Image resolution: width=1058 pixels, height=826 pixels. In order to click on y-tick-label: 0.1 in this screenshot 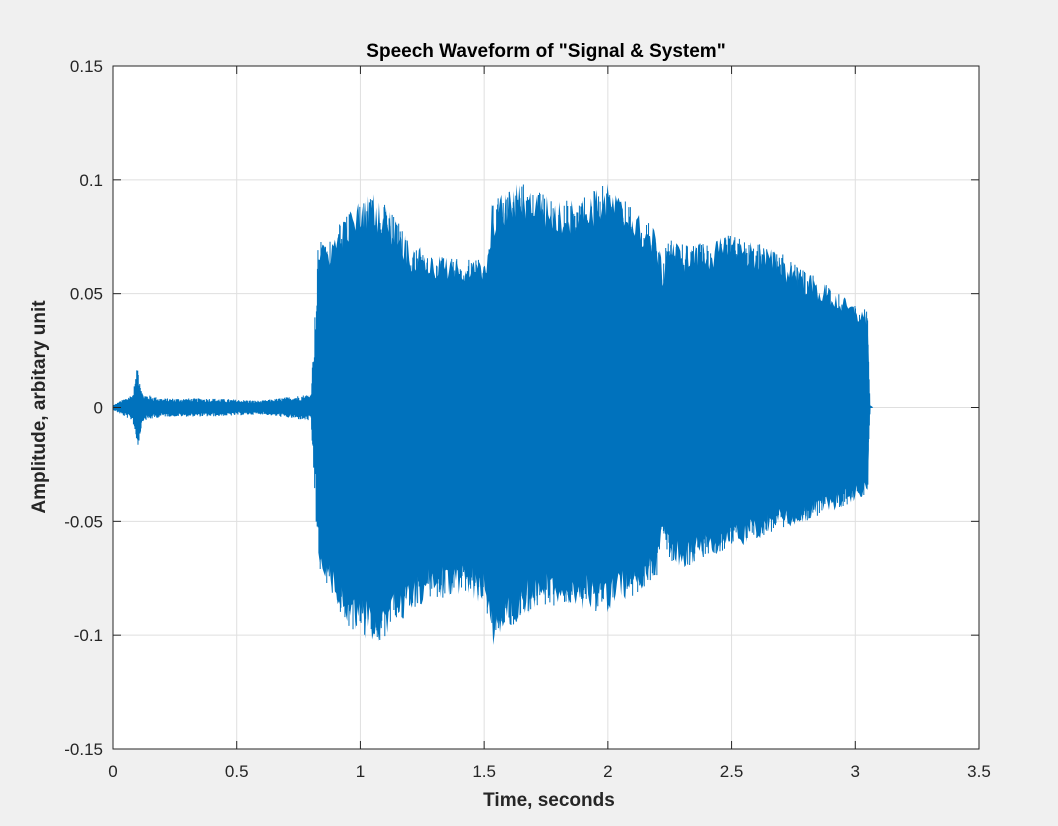, I will do `click(91, 180)`.